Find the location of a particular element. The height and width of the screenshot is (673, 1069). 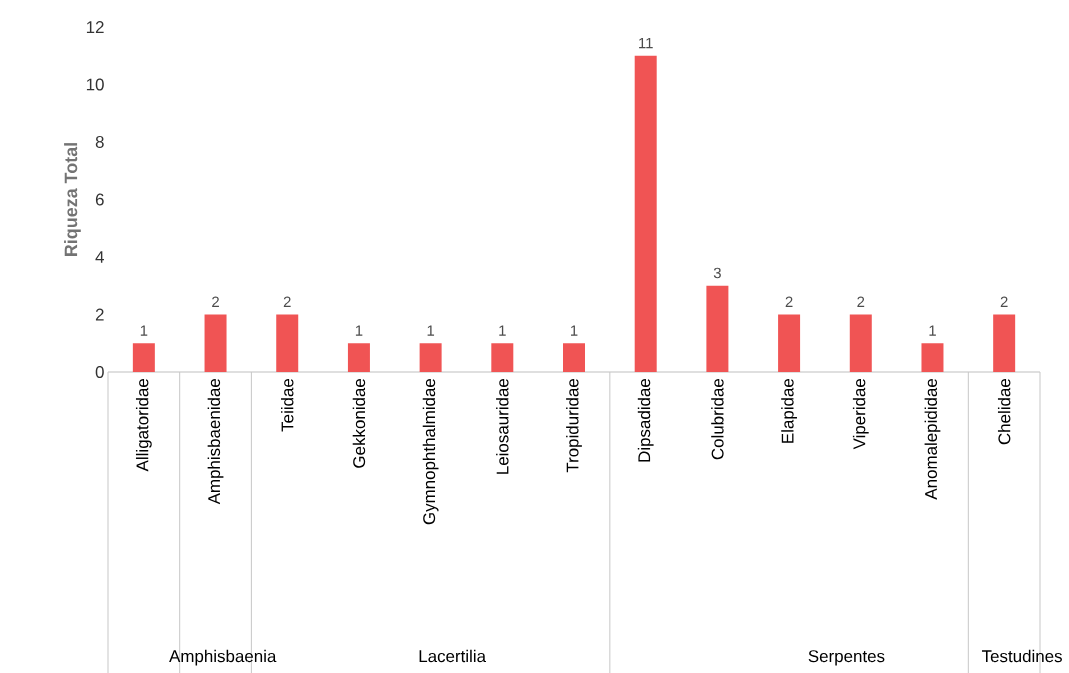

text: Amphisbaenia is located at coordinates (223, 657).